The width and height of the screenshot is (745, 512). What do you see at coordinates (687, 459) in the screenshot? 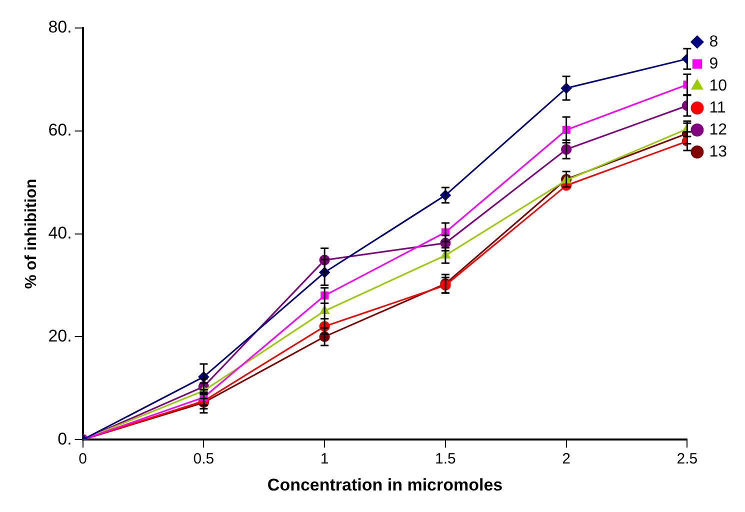
I see `x-tick-label: 2.5` at bounding box center [687, 459].